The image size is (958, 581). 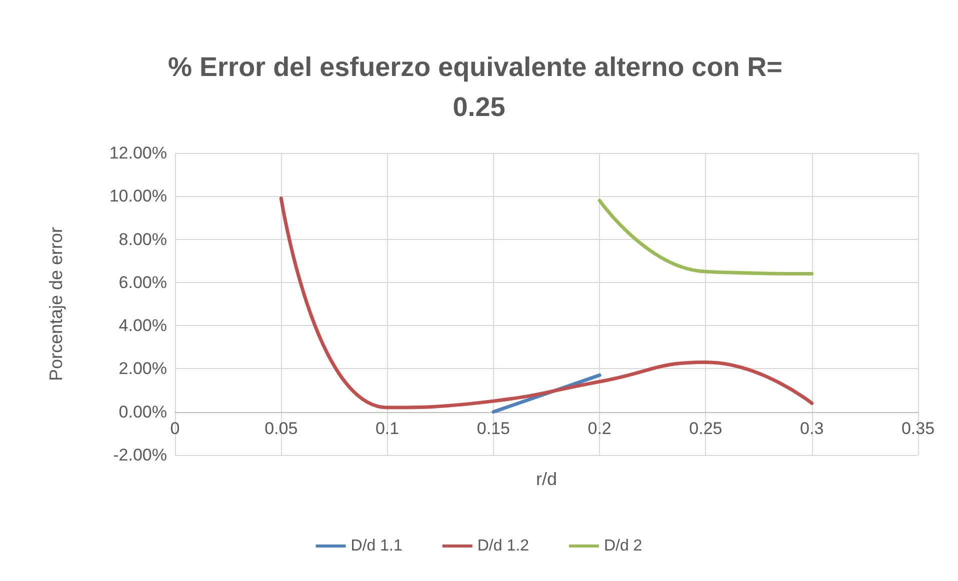 I want to click on y-tick-label: 6.00%, so click(x=142, y=282).